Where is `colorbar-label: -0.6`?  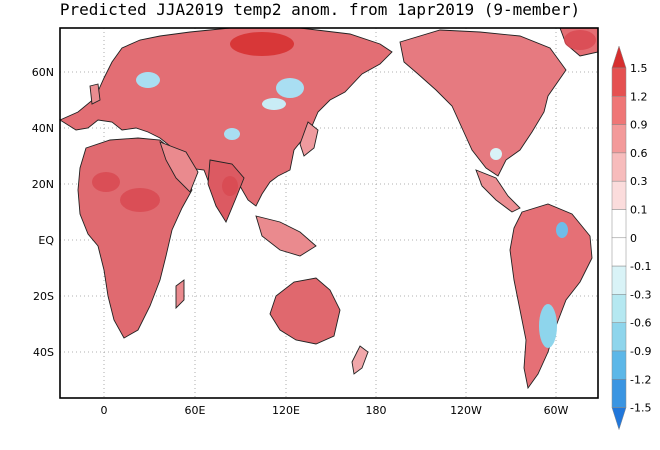 colorbar-label: -0.6 is located at coordinates (640, 323).